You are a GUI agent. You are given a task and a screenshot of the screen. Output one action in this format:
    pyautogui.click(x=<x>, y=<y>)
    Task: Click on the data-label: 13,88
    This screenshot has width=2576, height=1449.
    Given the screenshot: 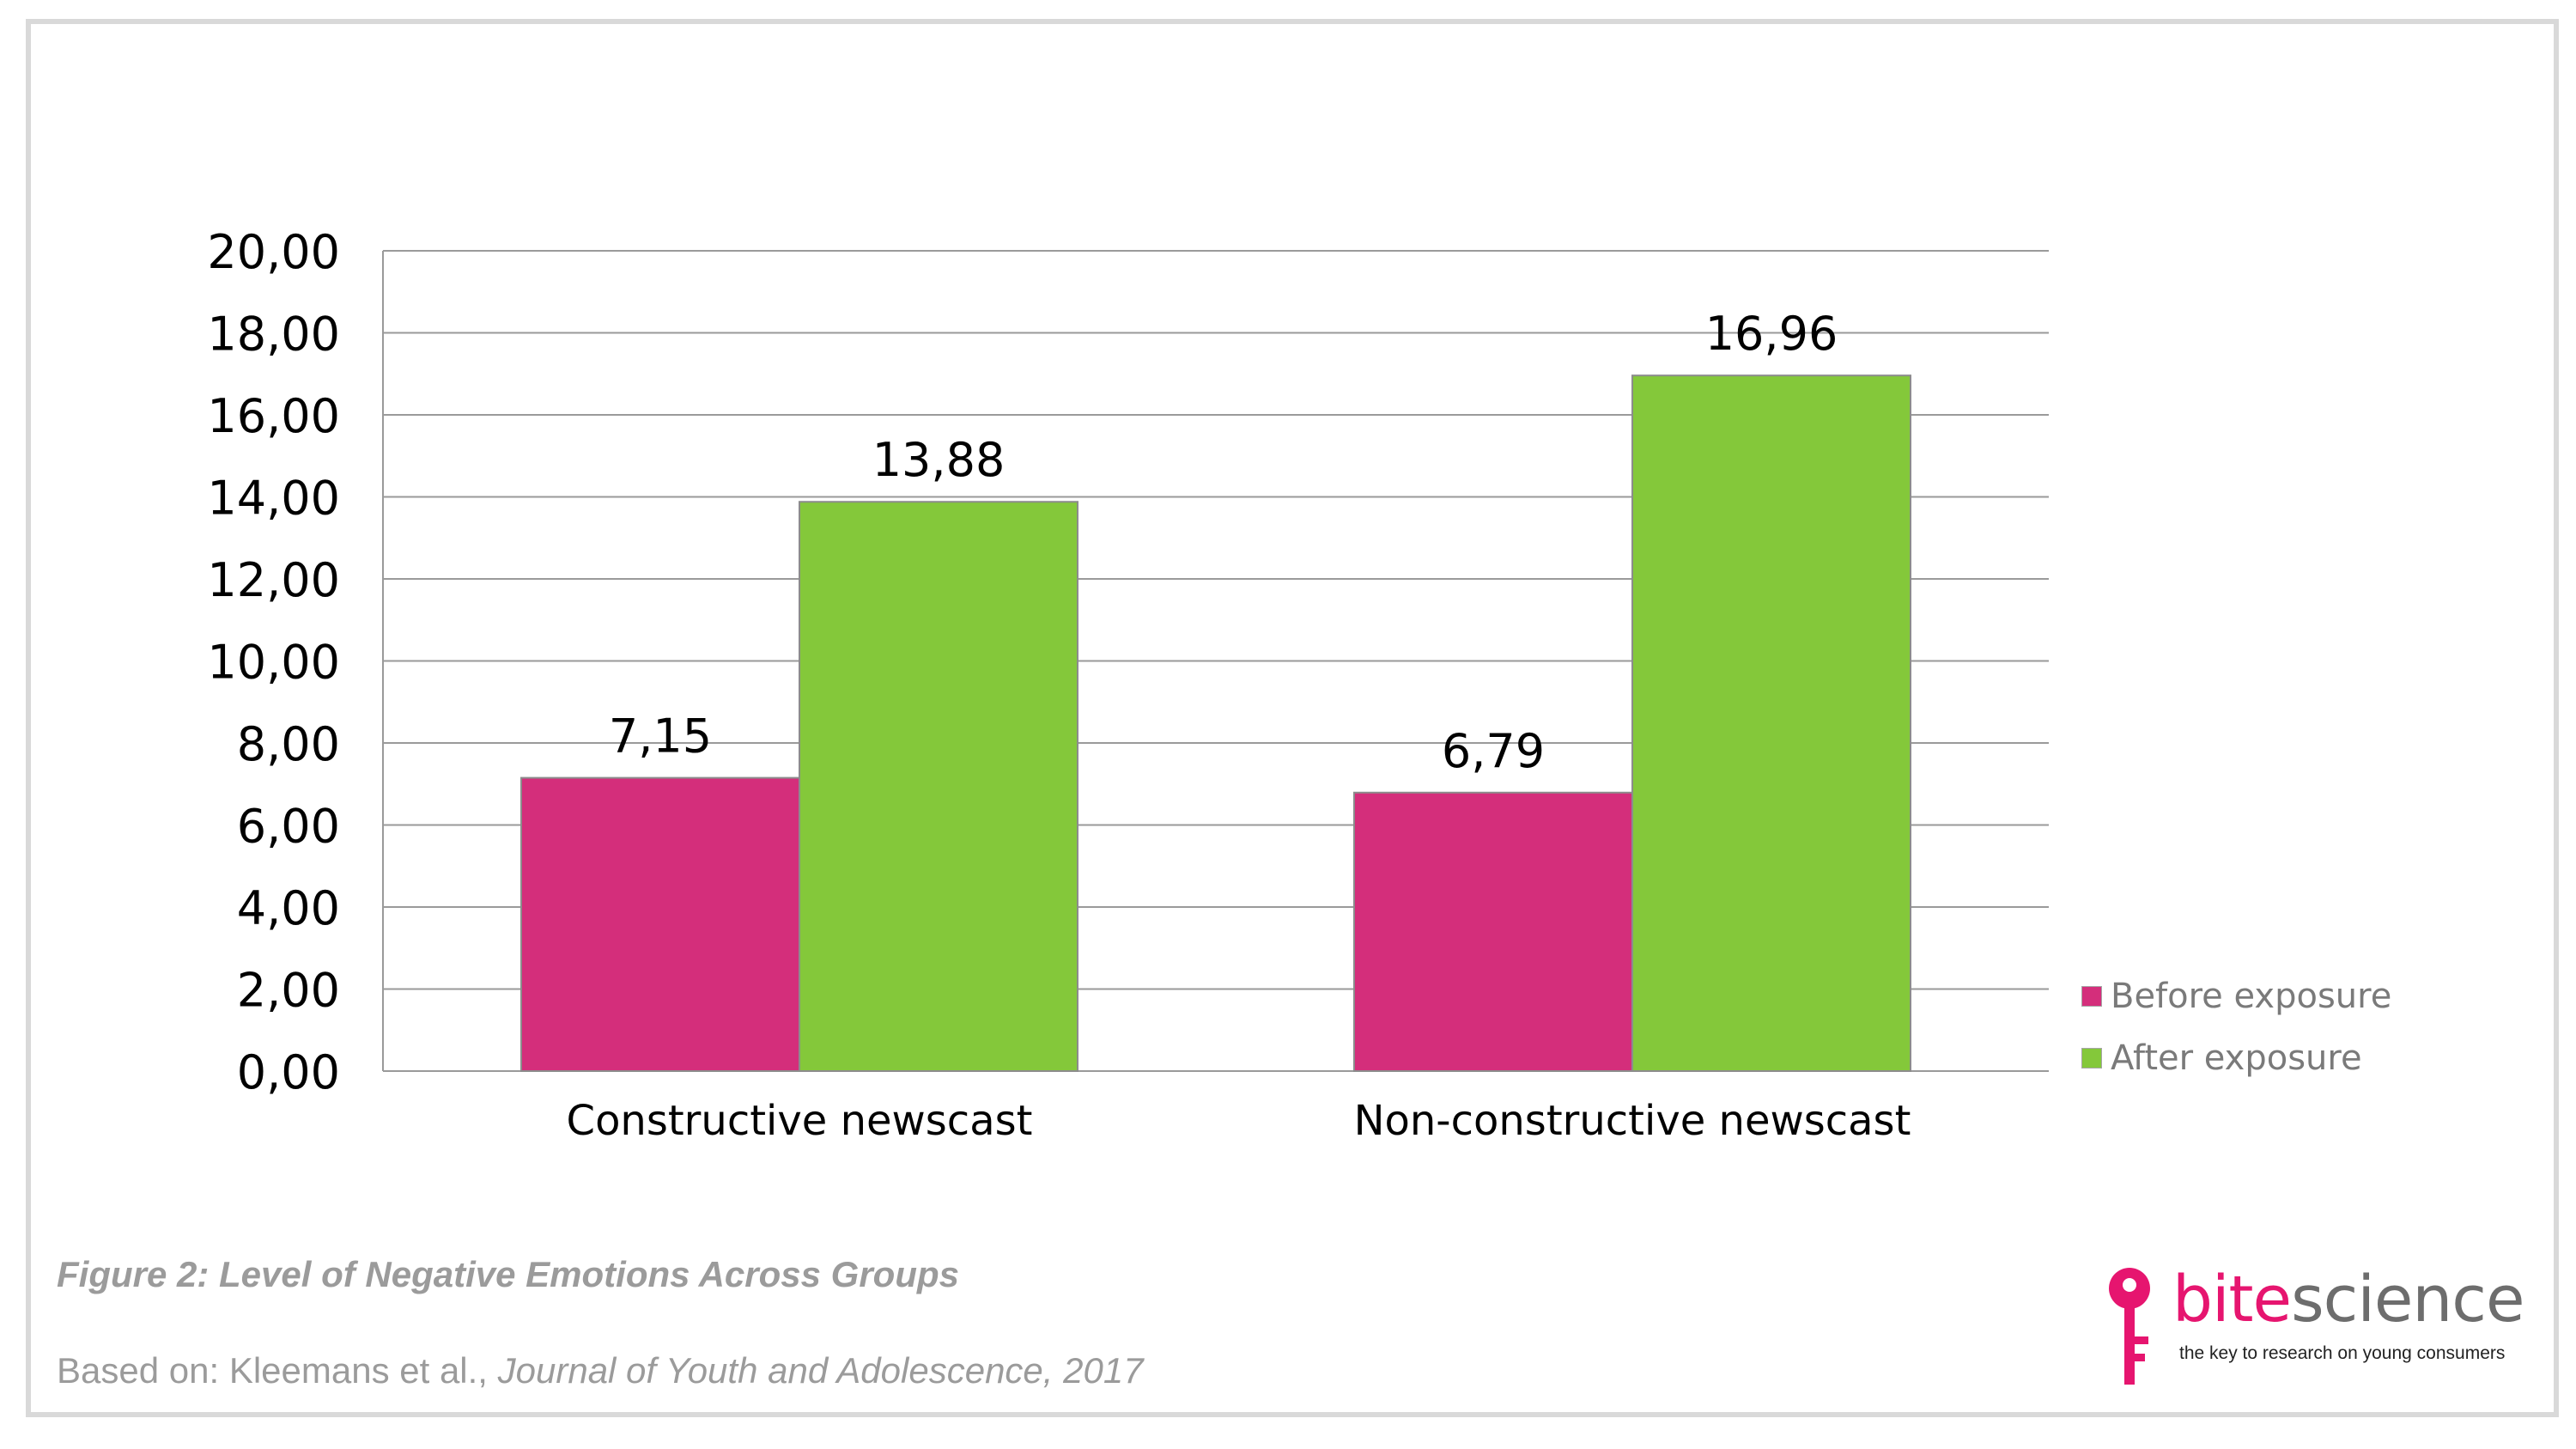 What is the action you would take?
    pyautogui.click(x=939, y=460)
    